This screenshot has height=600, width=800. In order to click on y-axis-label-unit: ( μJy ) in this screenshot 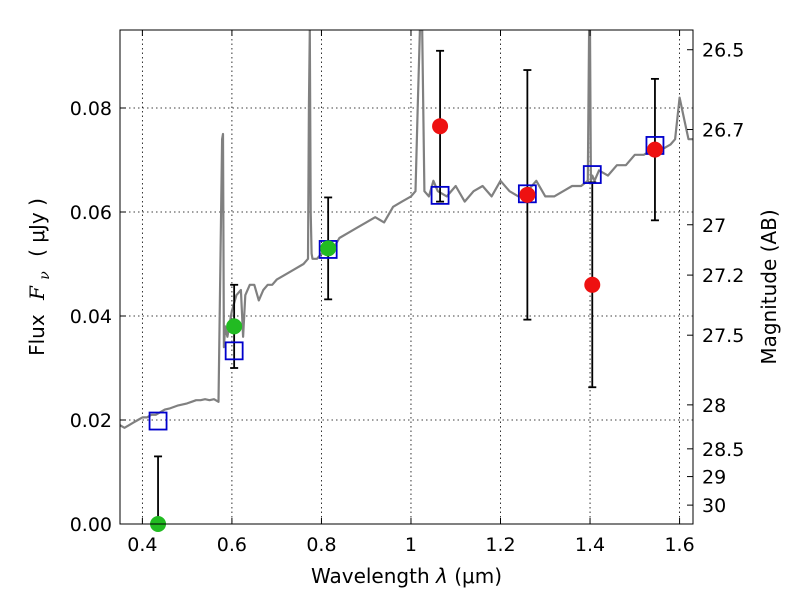, I will do `click(37, 227)`.